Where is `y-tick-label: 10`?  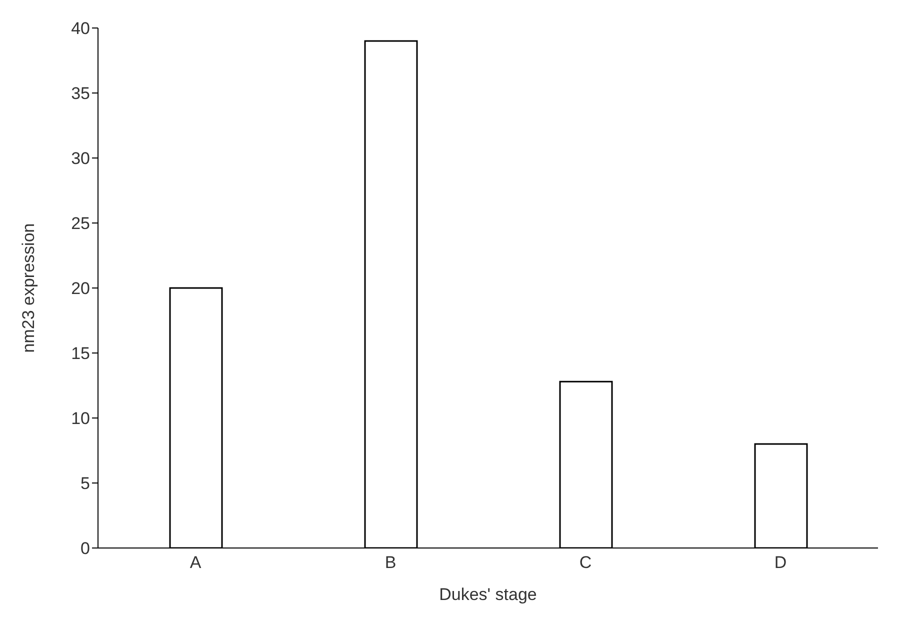
y-tick-label: 10 is located at coordinates (80, 418).